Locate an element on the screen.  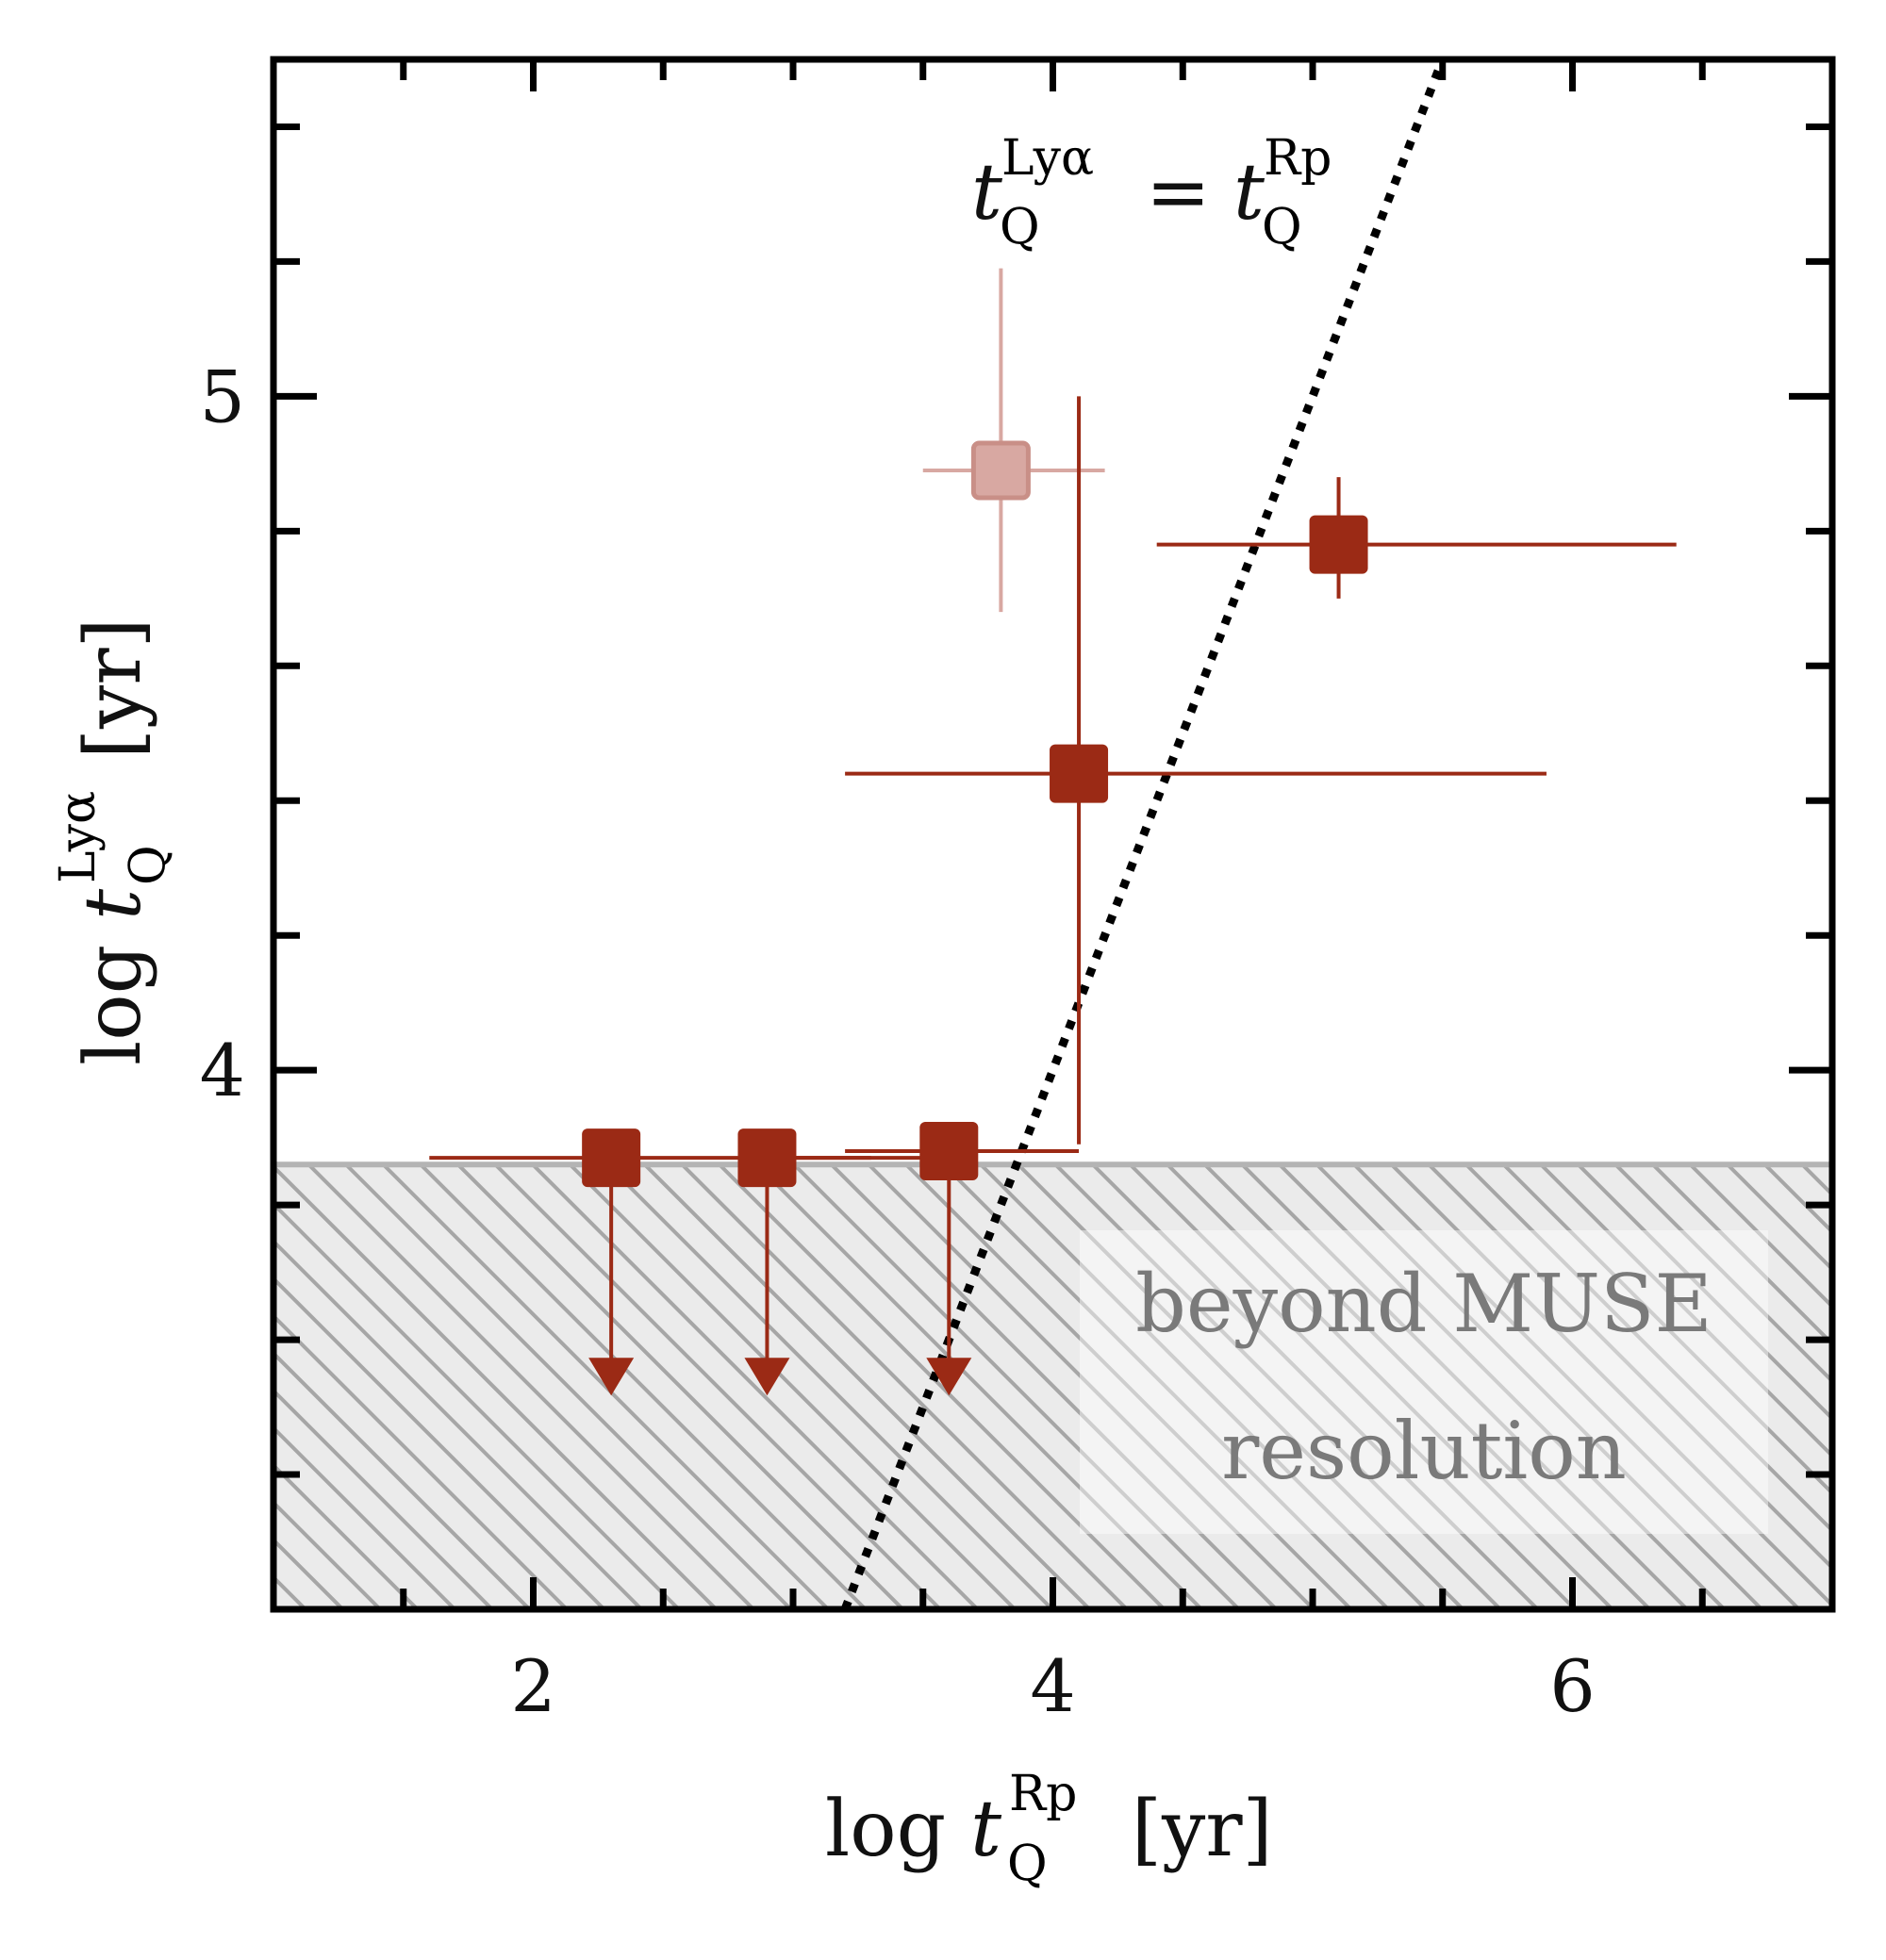
y-axis-label-var: t is located at coordinates (113, 904).